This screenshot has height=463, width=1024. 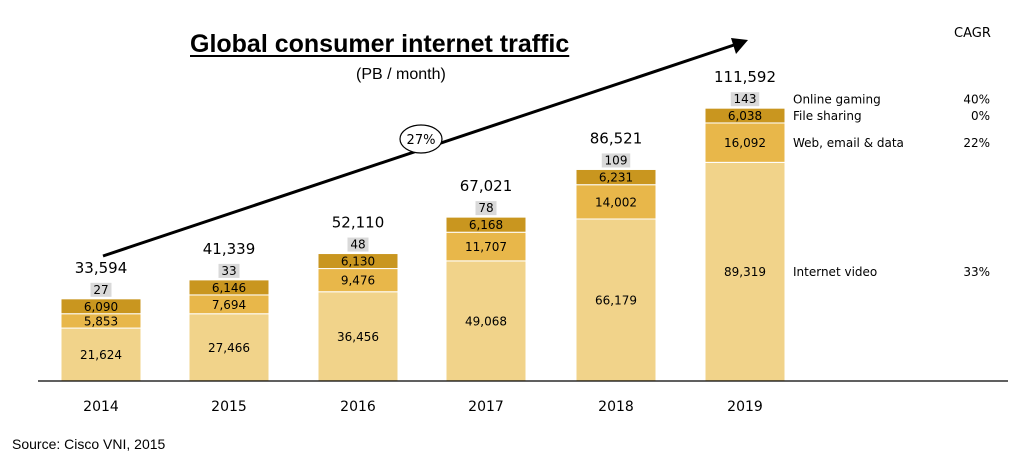 What do you see at coordinates (848, 143) in the screenshot?
I see `legend-label: Web, email & data` at bounding box center [848, 143].